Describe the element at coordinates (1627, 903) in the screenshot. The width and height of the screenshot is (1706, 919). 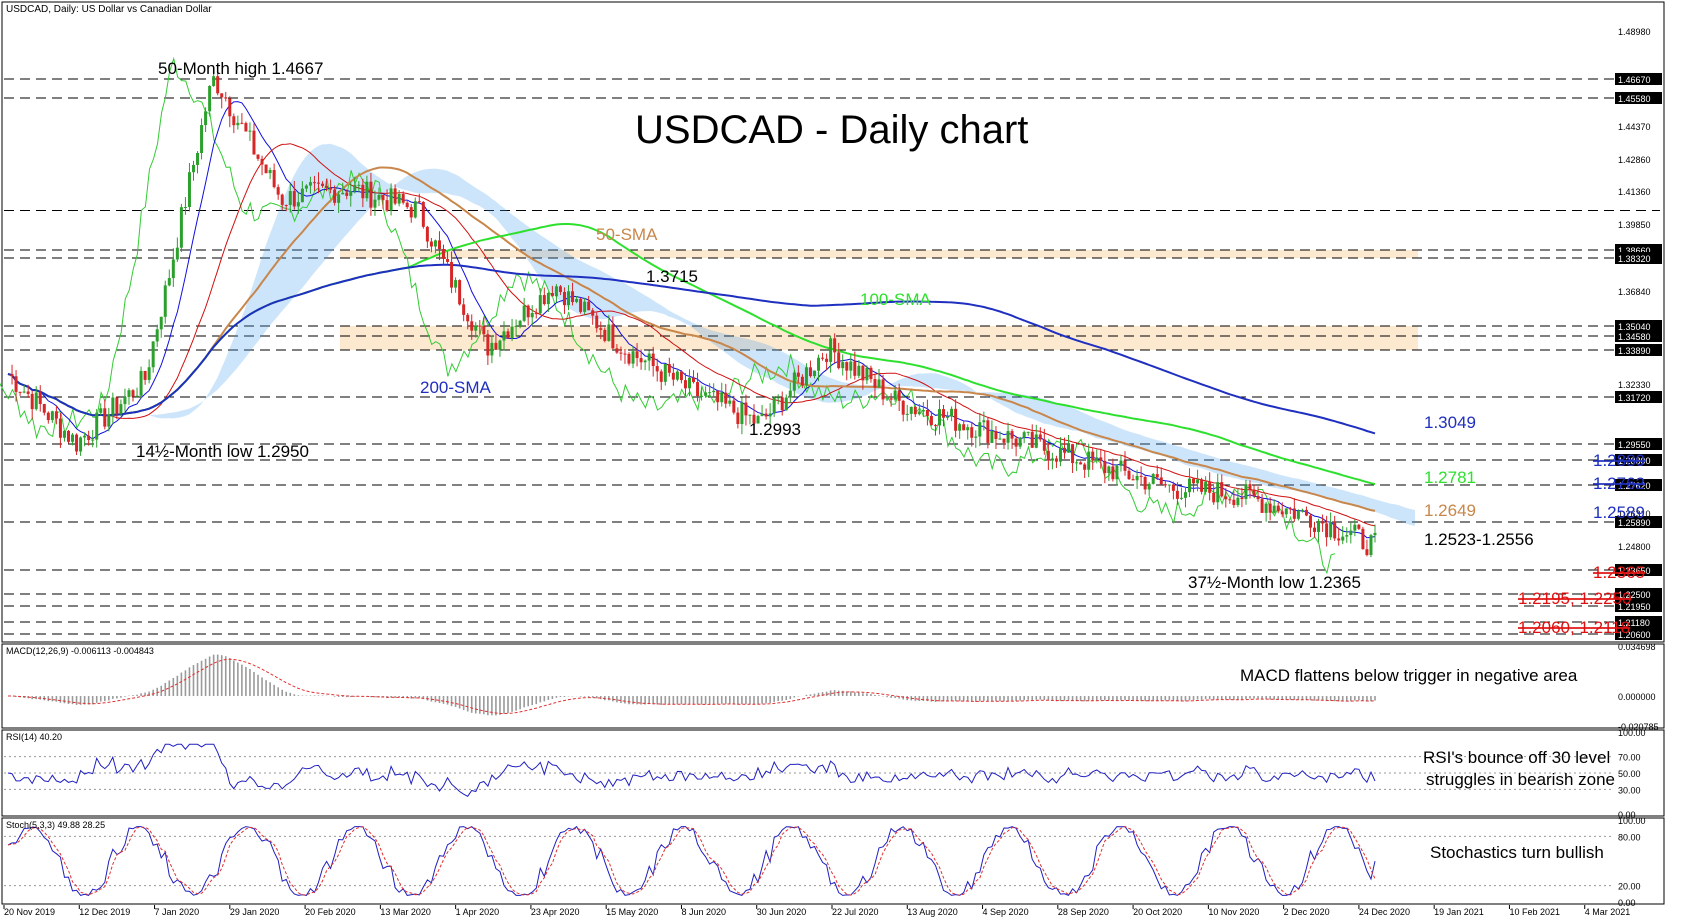
I see `stoch-y-tick: 0.00` at that location.